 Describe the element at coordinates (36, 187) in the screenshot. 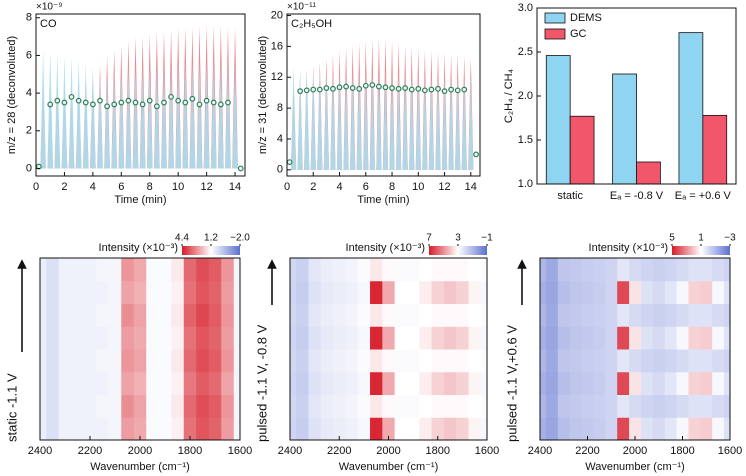

I see `x-tick-label: 0` at that location.